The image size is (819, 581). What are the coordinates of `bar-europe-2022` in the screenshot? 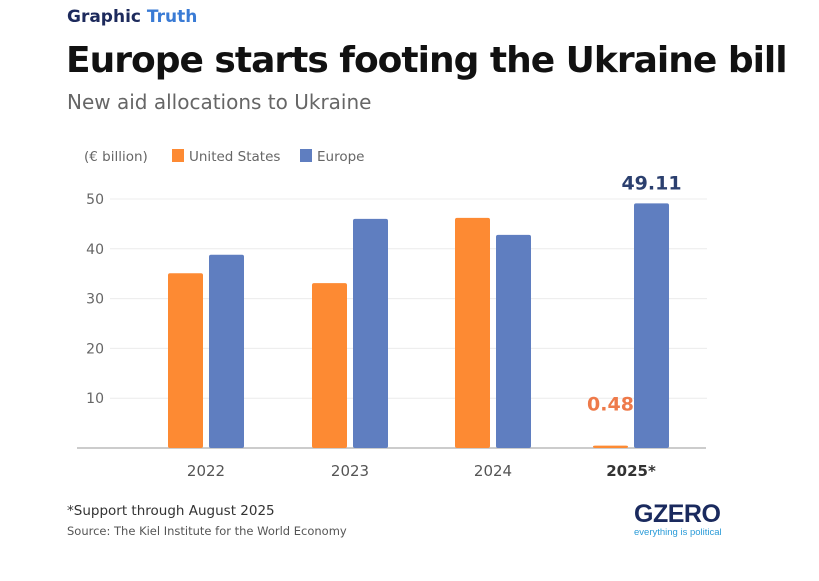 It's located at (226, 351).